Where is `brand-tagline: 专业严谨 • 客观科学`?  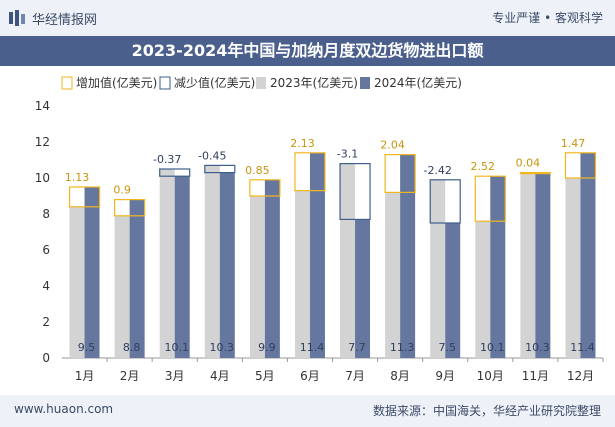 brand-tagline: 专业严谨 • 客观科学 is located at coordinates (547, 18).